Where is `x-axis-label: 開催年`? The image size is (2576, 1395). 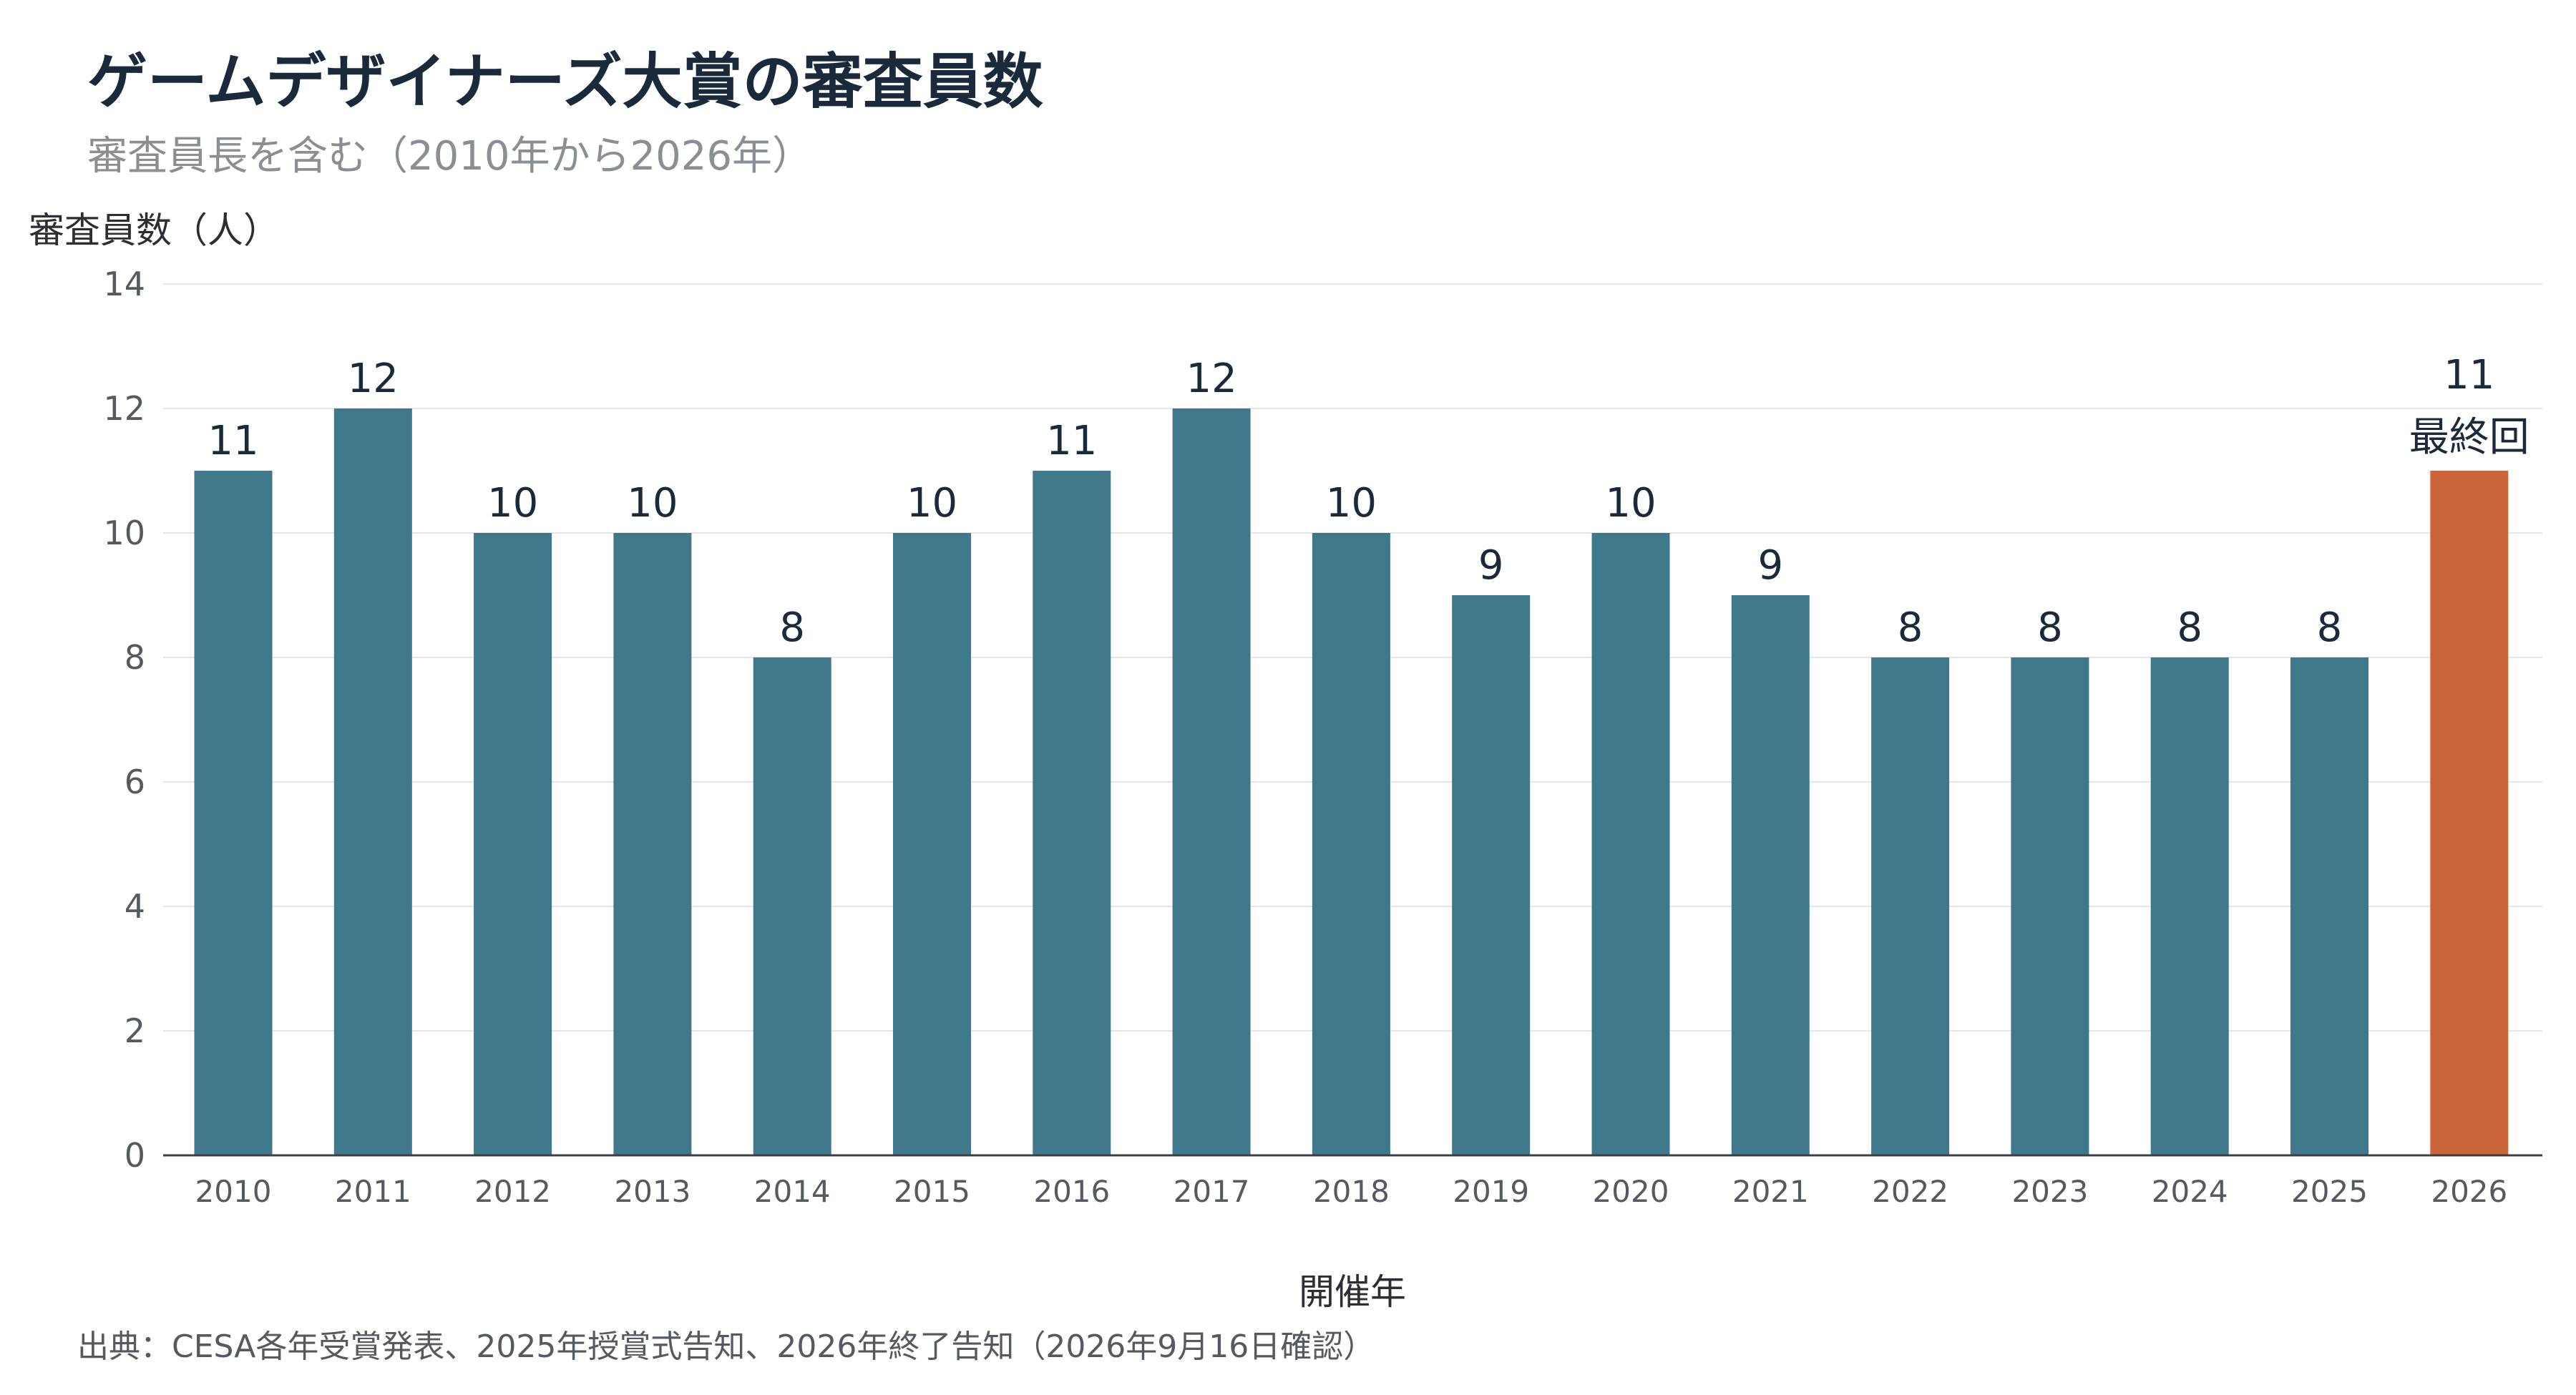 x-axis-label: 開催年 is located at coordinates (1352, 1292).